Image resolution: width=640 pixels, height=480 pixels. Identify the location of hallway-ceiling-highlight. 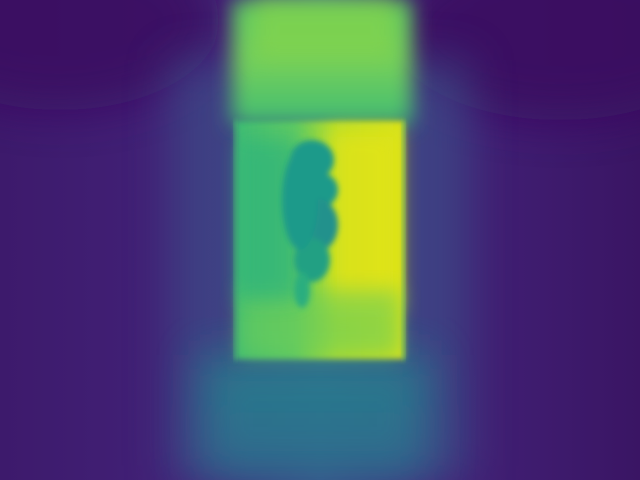
(325, 30).